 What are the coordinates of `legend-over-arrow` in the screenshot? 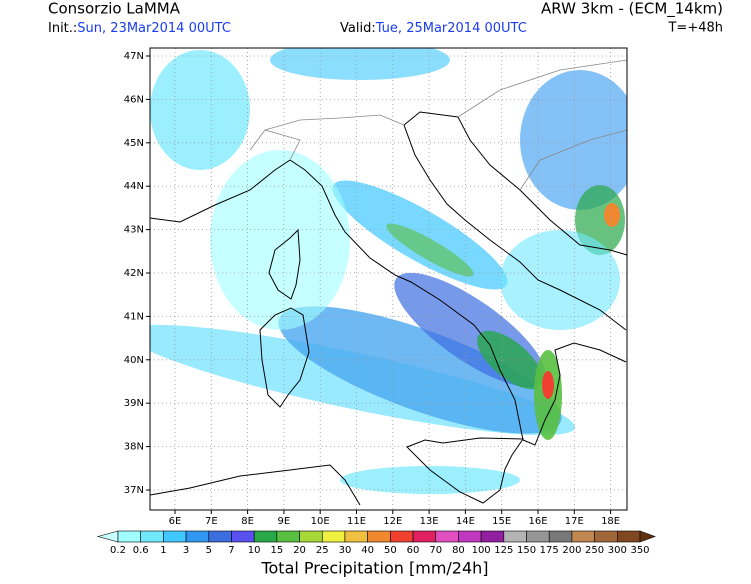 It's located at (647, 536).